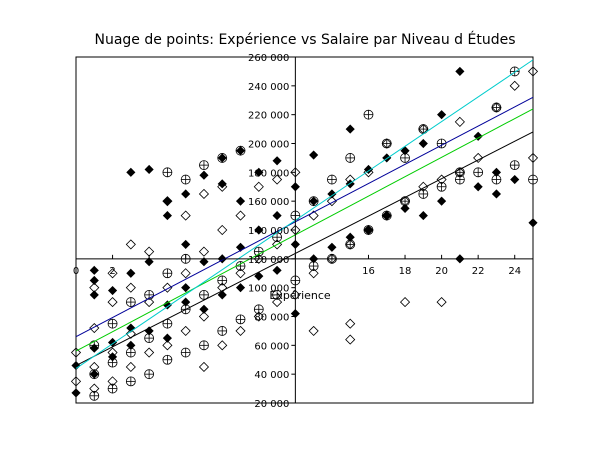 This screenshot has height=460, width=610. I want to click on y-tick-label: 40 000, so click(271, 375).